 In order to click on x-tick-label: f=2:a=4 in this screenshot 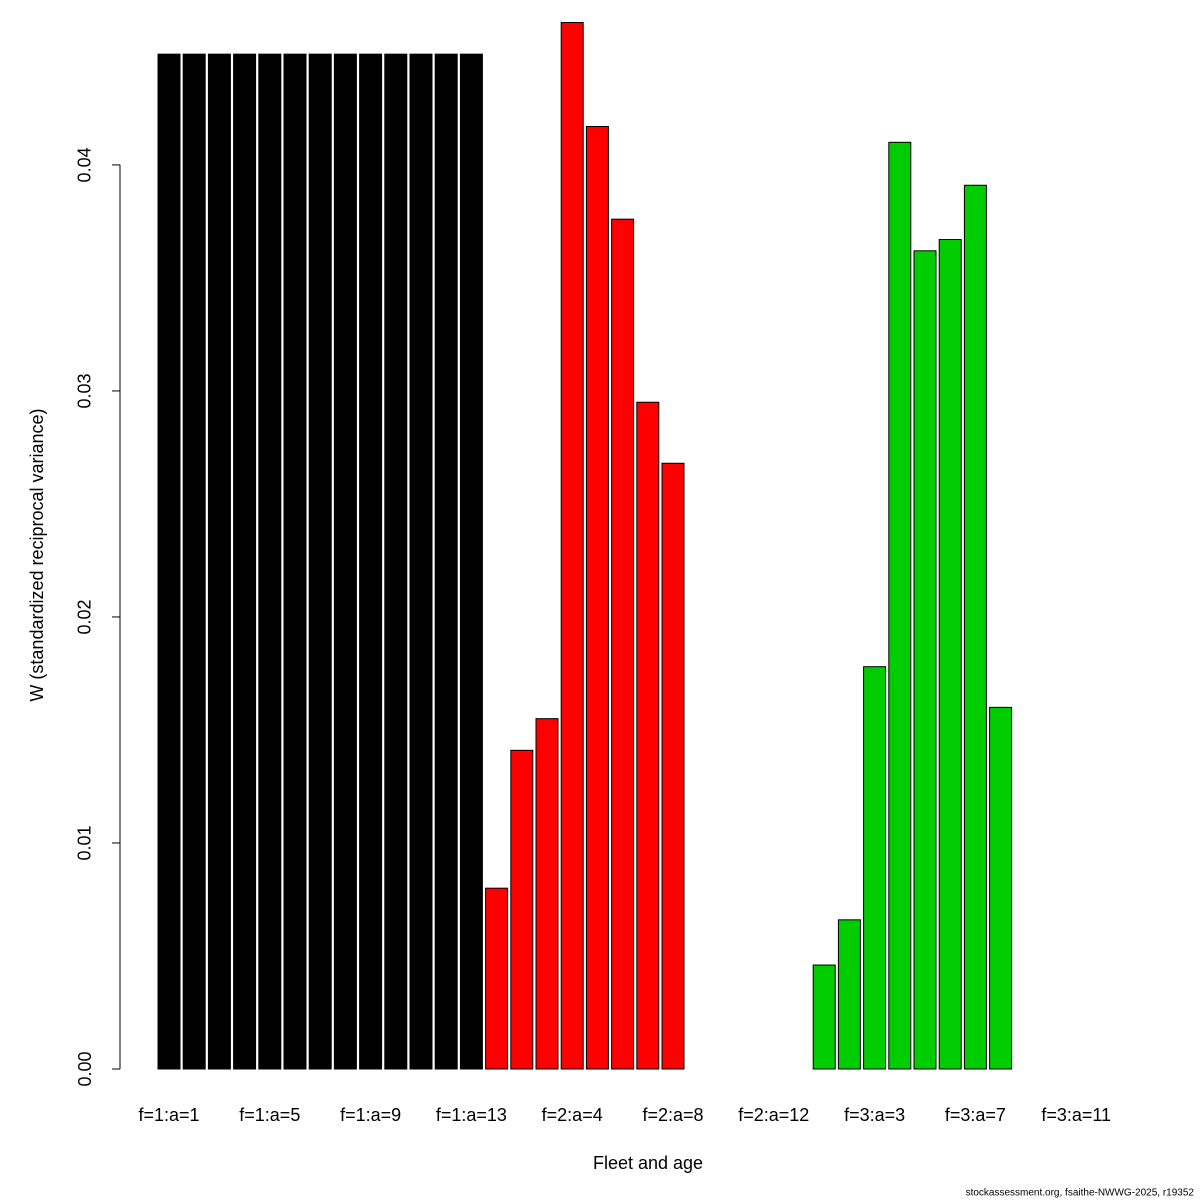, I will do `click(572, 1115)`.